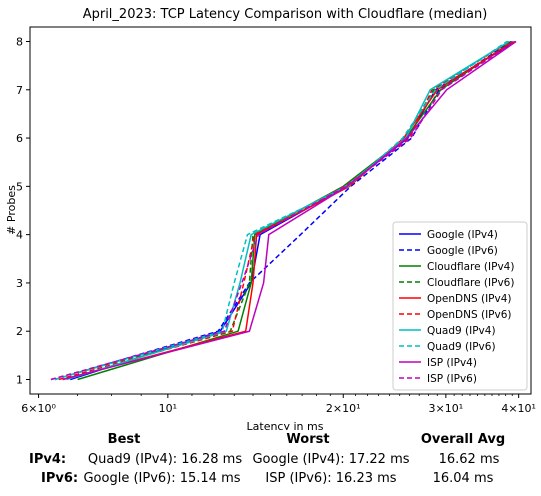 Image resolution: width=541 pixels, height=496 pixels. I want to click on cell-best-ipv4: Quad9 (IPv4): 16.28 ms, so click(165, 459).